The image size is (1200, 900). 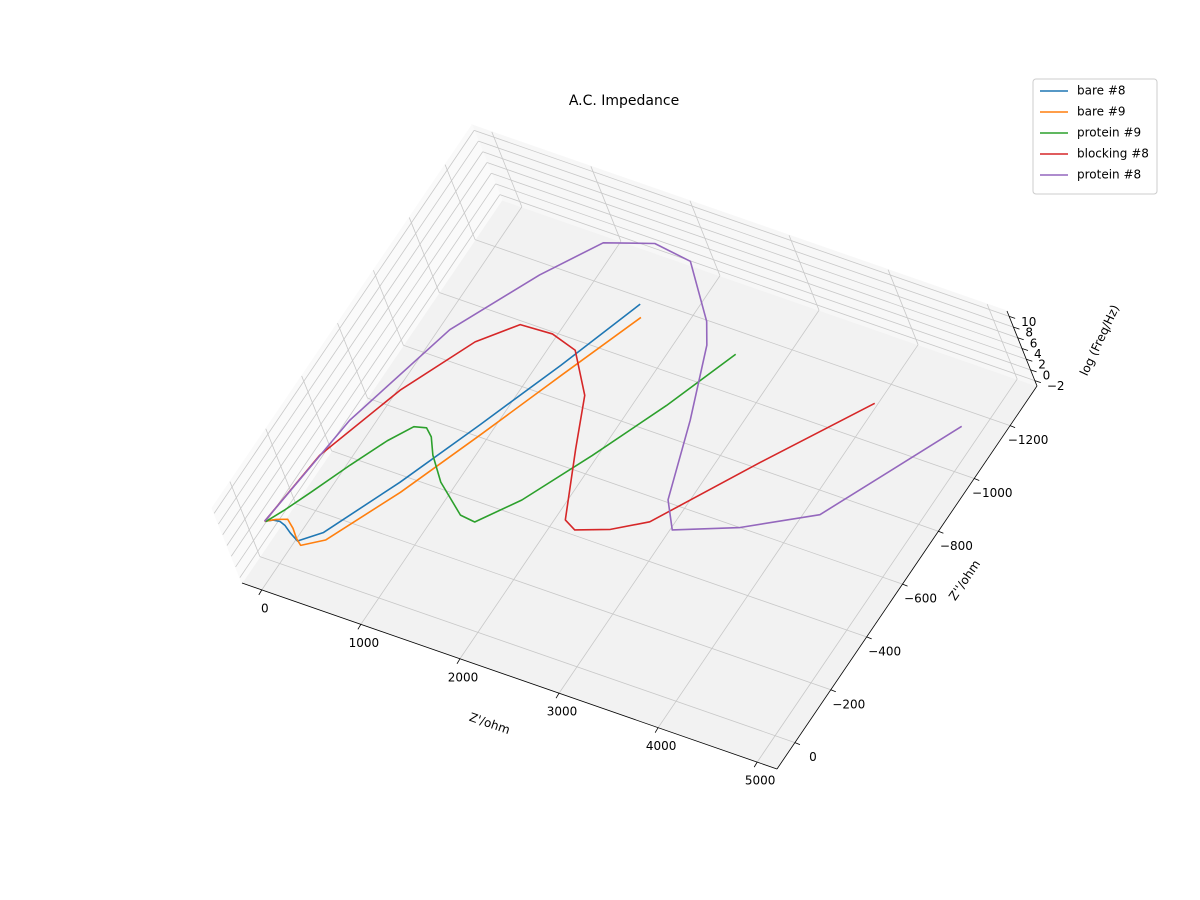 I want to click on z-tick-label: 0, so click(x=1047, y=375).